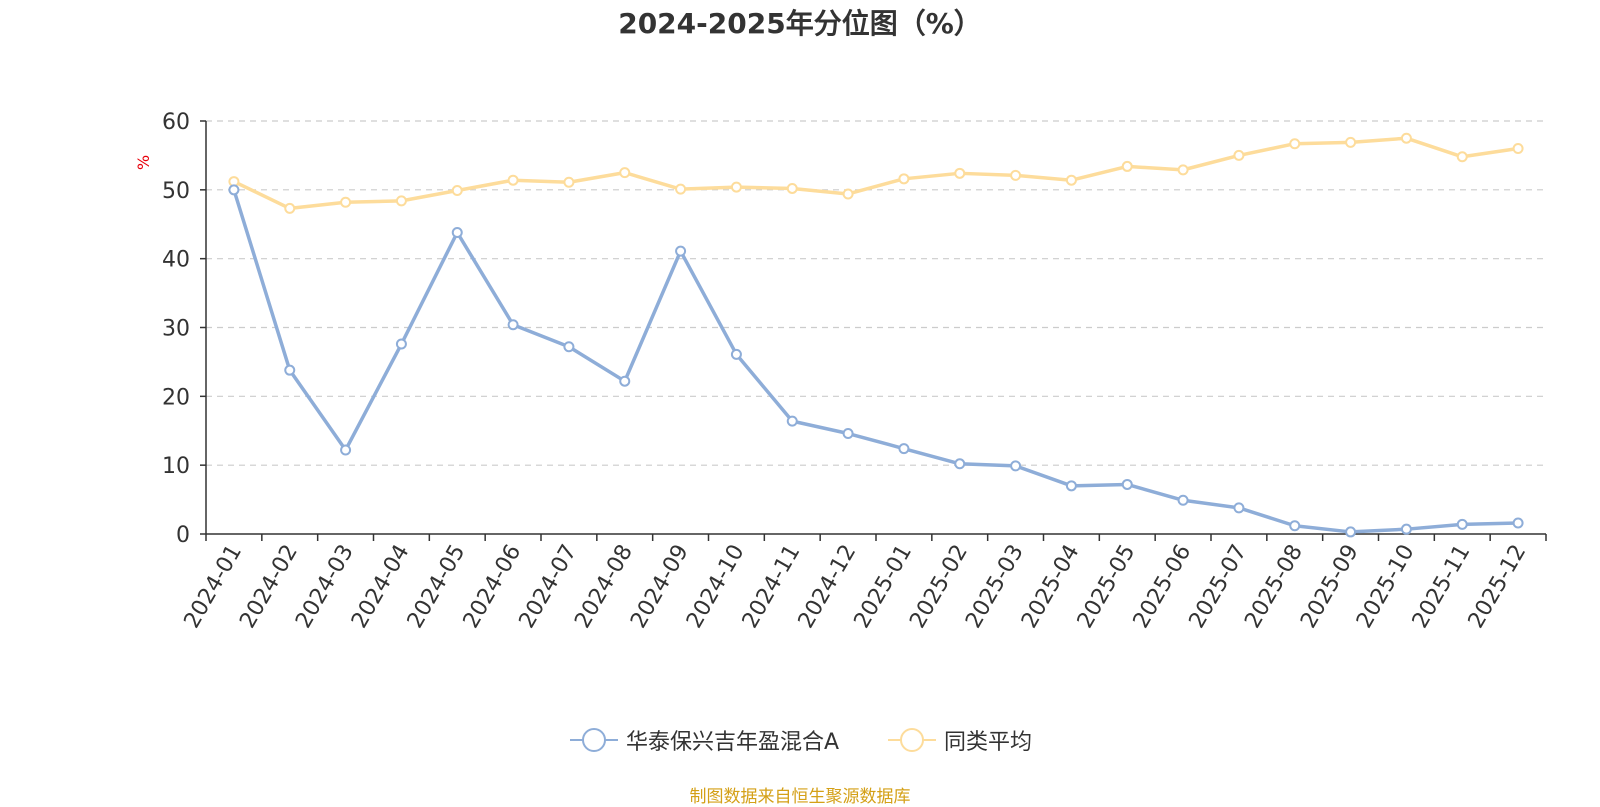 This screenshot has height=807, width=1600. Describe the element at coordinates (594, 740) in the screenshot. I see `legend-fund-symbol` at that location.